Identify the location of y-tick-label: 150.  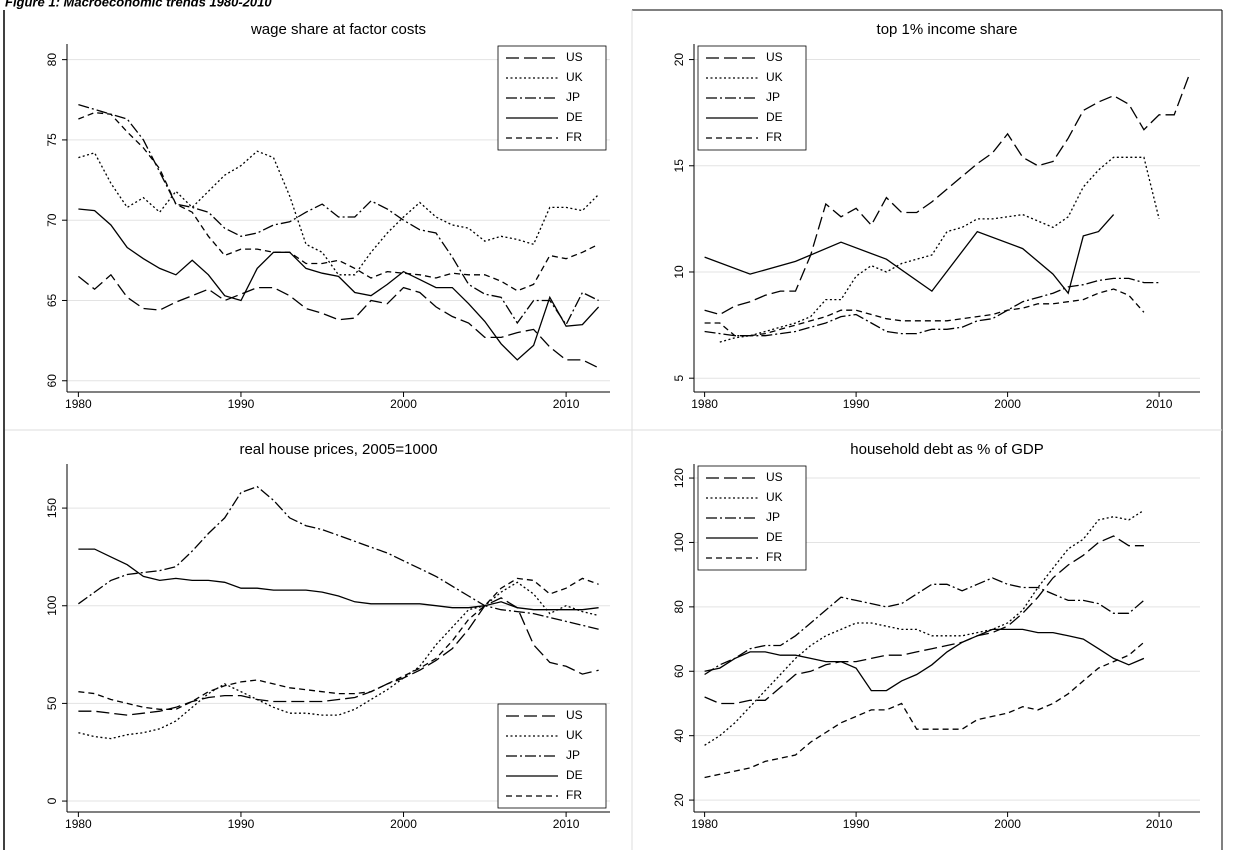
(52, 508).